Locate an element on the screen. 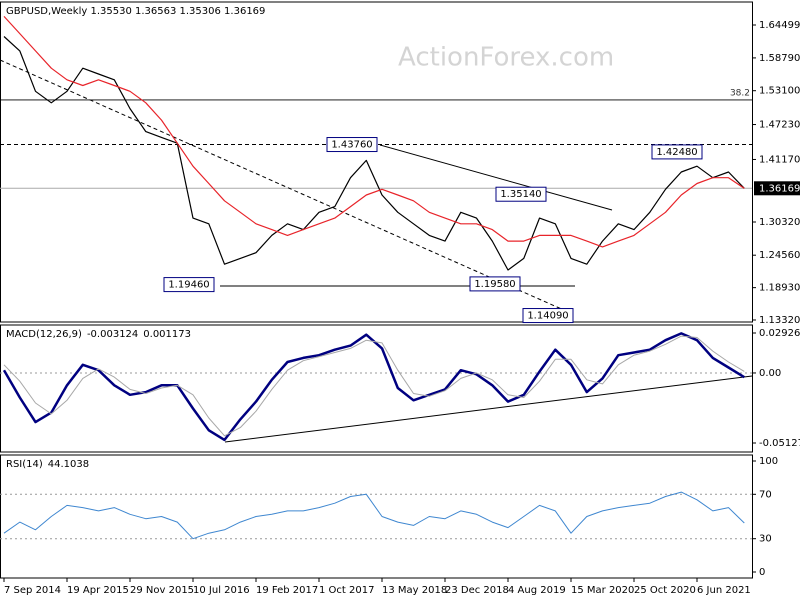 This screenshot has width=800, height=600. last-price-box is located at coordinates (777, 188).